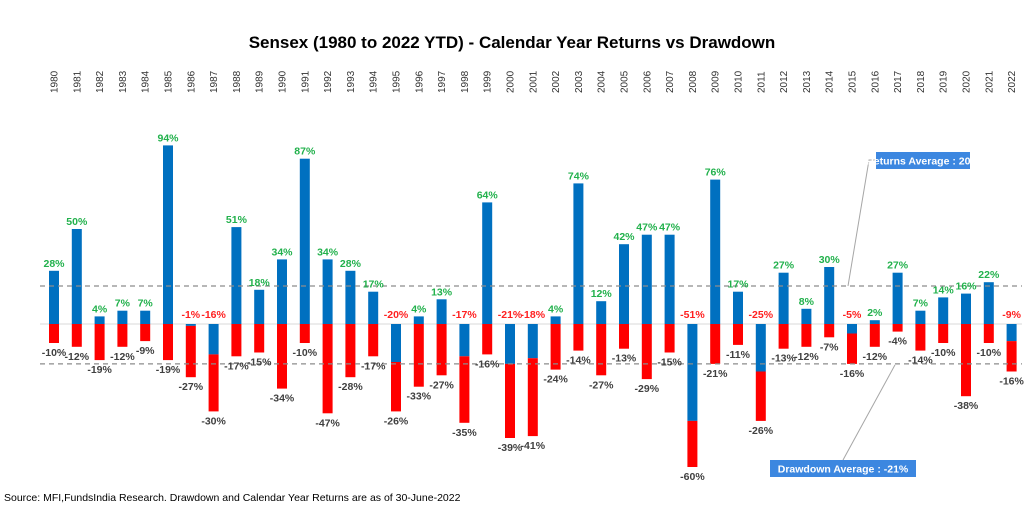 This screenshot has height=508, width=1024. Describe the element at coordinates (54, 264) in the screenshot. I see `return-label: 28%` at that location.